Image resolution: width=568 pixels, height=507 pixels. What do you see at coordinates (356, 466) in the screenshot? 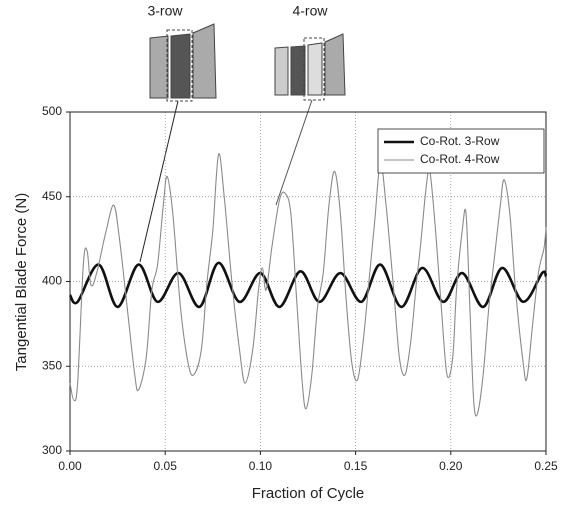
I see `x-tick-label: 0.15` at bounding box center [356, 466].